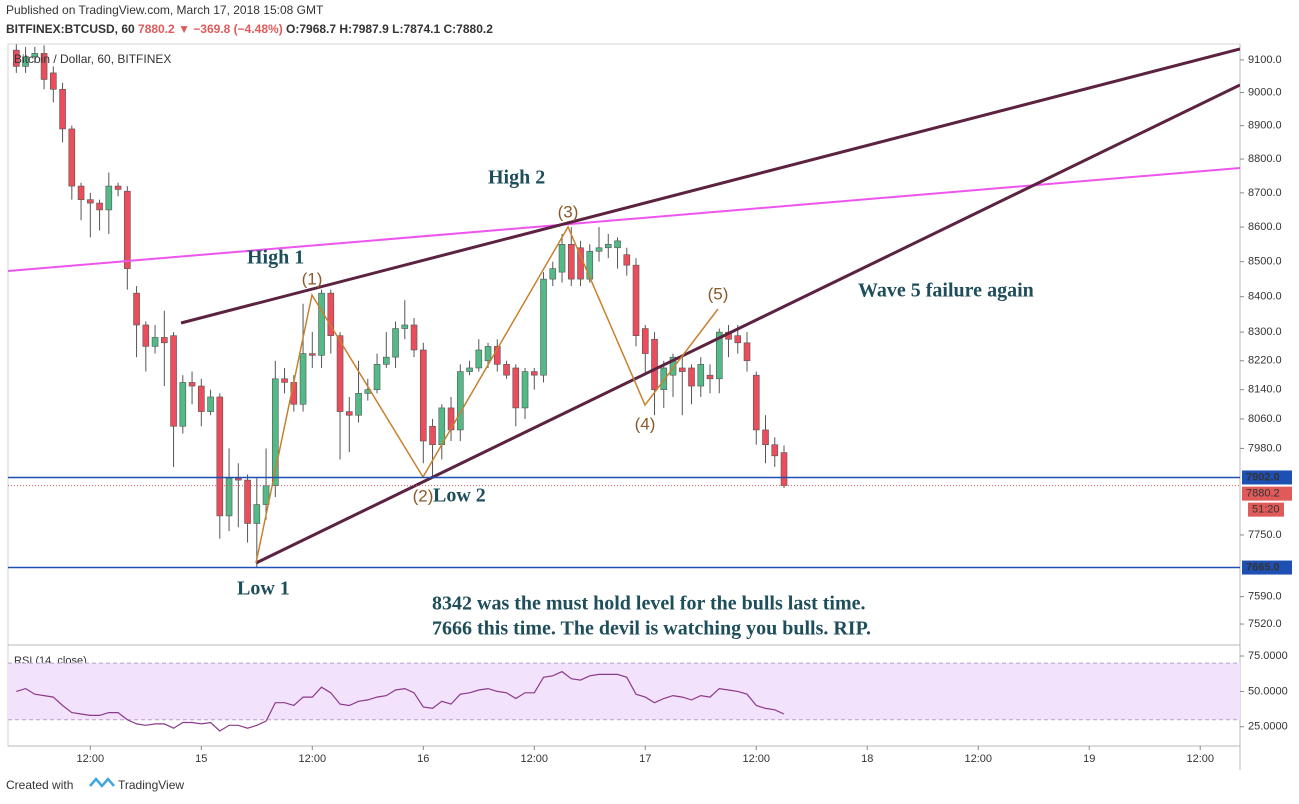 The image size is (1299, 804). I want to click on rsi-tick-label: 75.0000, so click(1268, 656).